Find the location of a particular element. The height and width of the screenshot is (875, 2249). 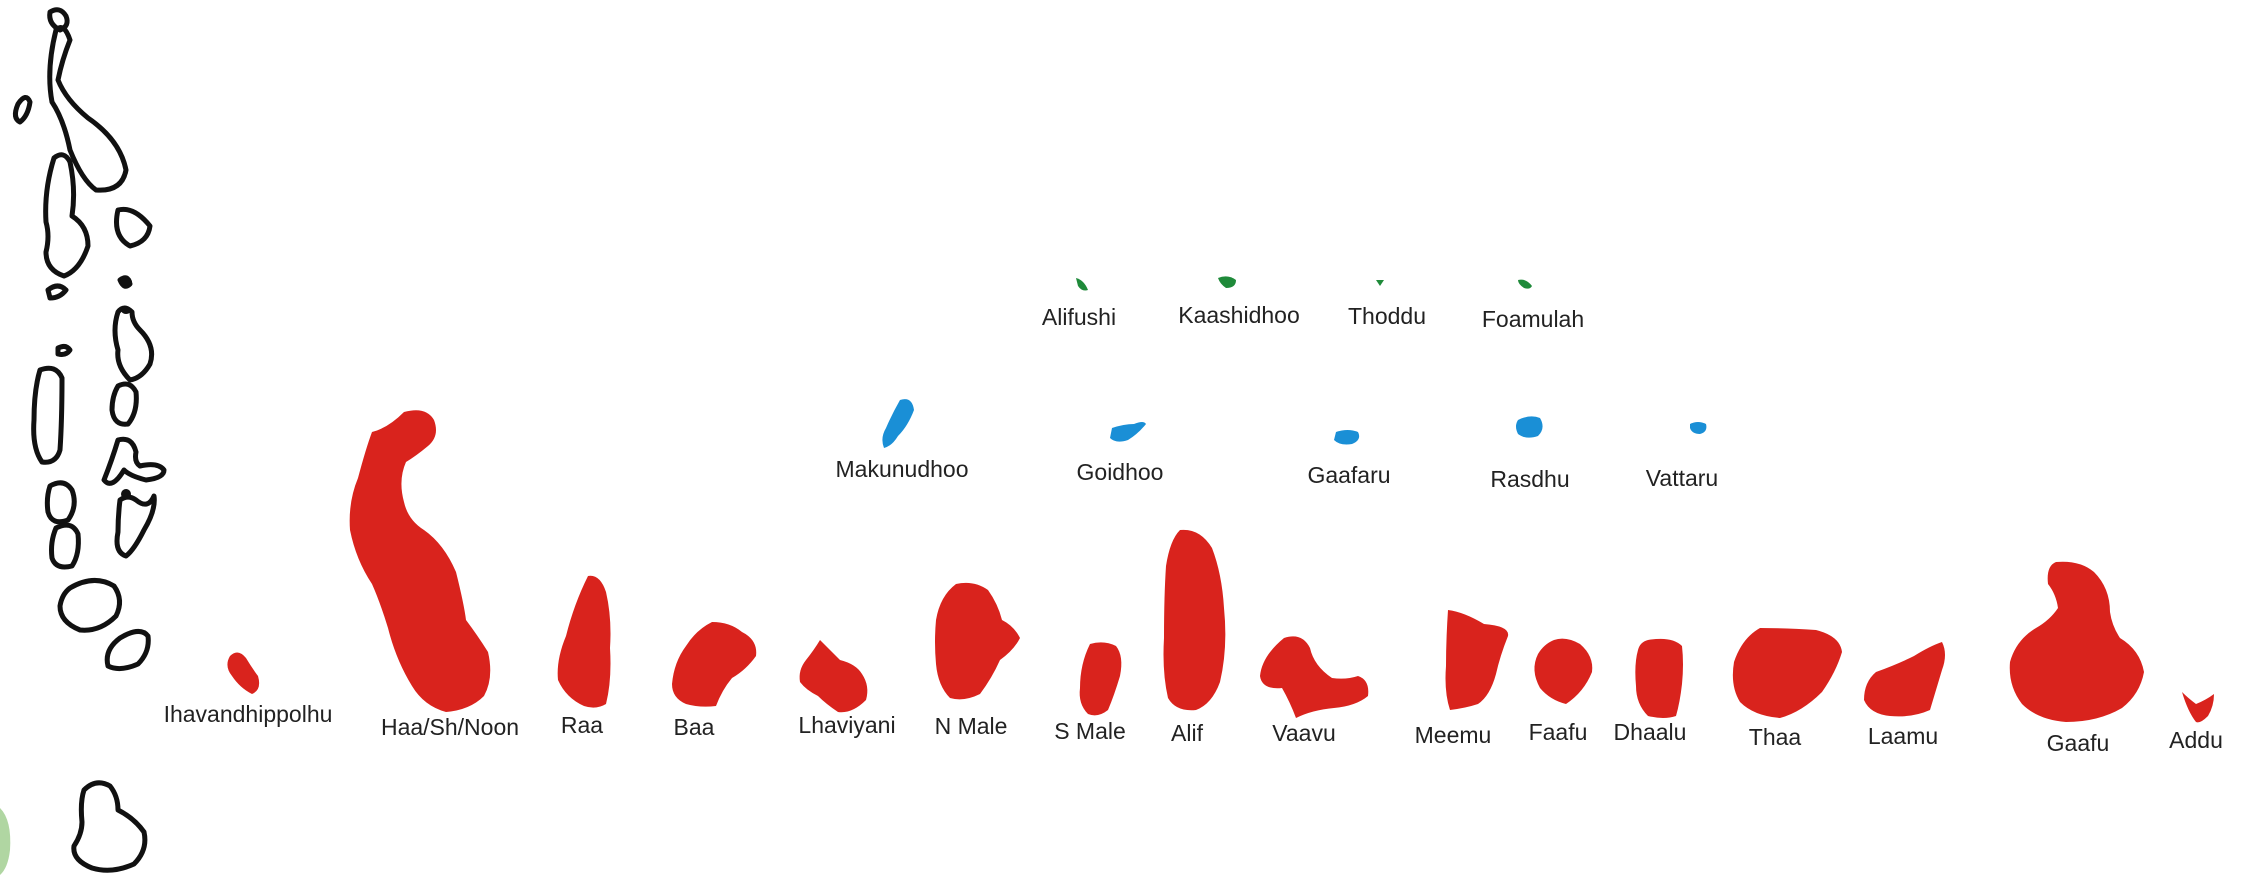

outline-ari is located at coordinates (60, 502).